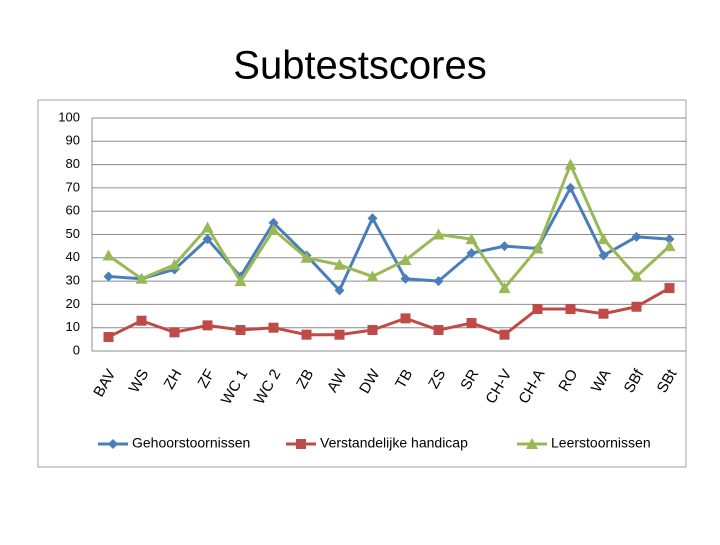 The width and height of the screenshot is (720, 545). Describe the element at coordinates (394, 443) in the screenshot. I see `legend-label: Verstandelijke handicap` at that location.